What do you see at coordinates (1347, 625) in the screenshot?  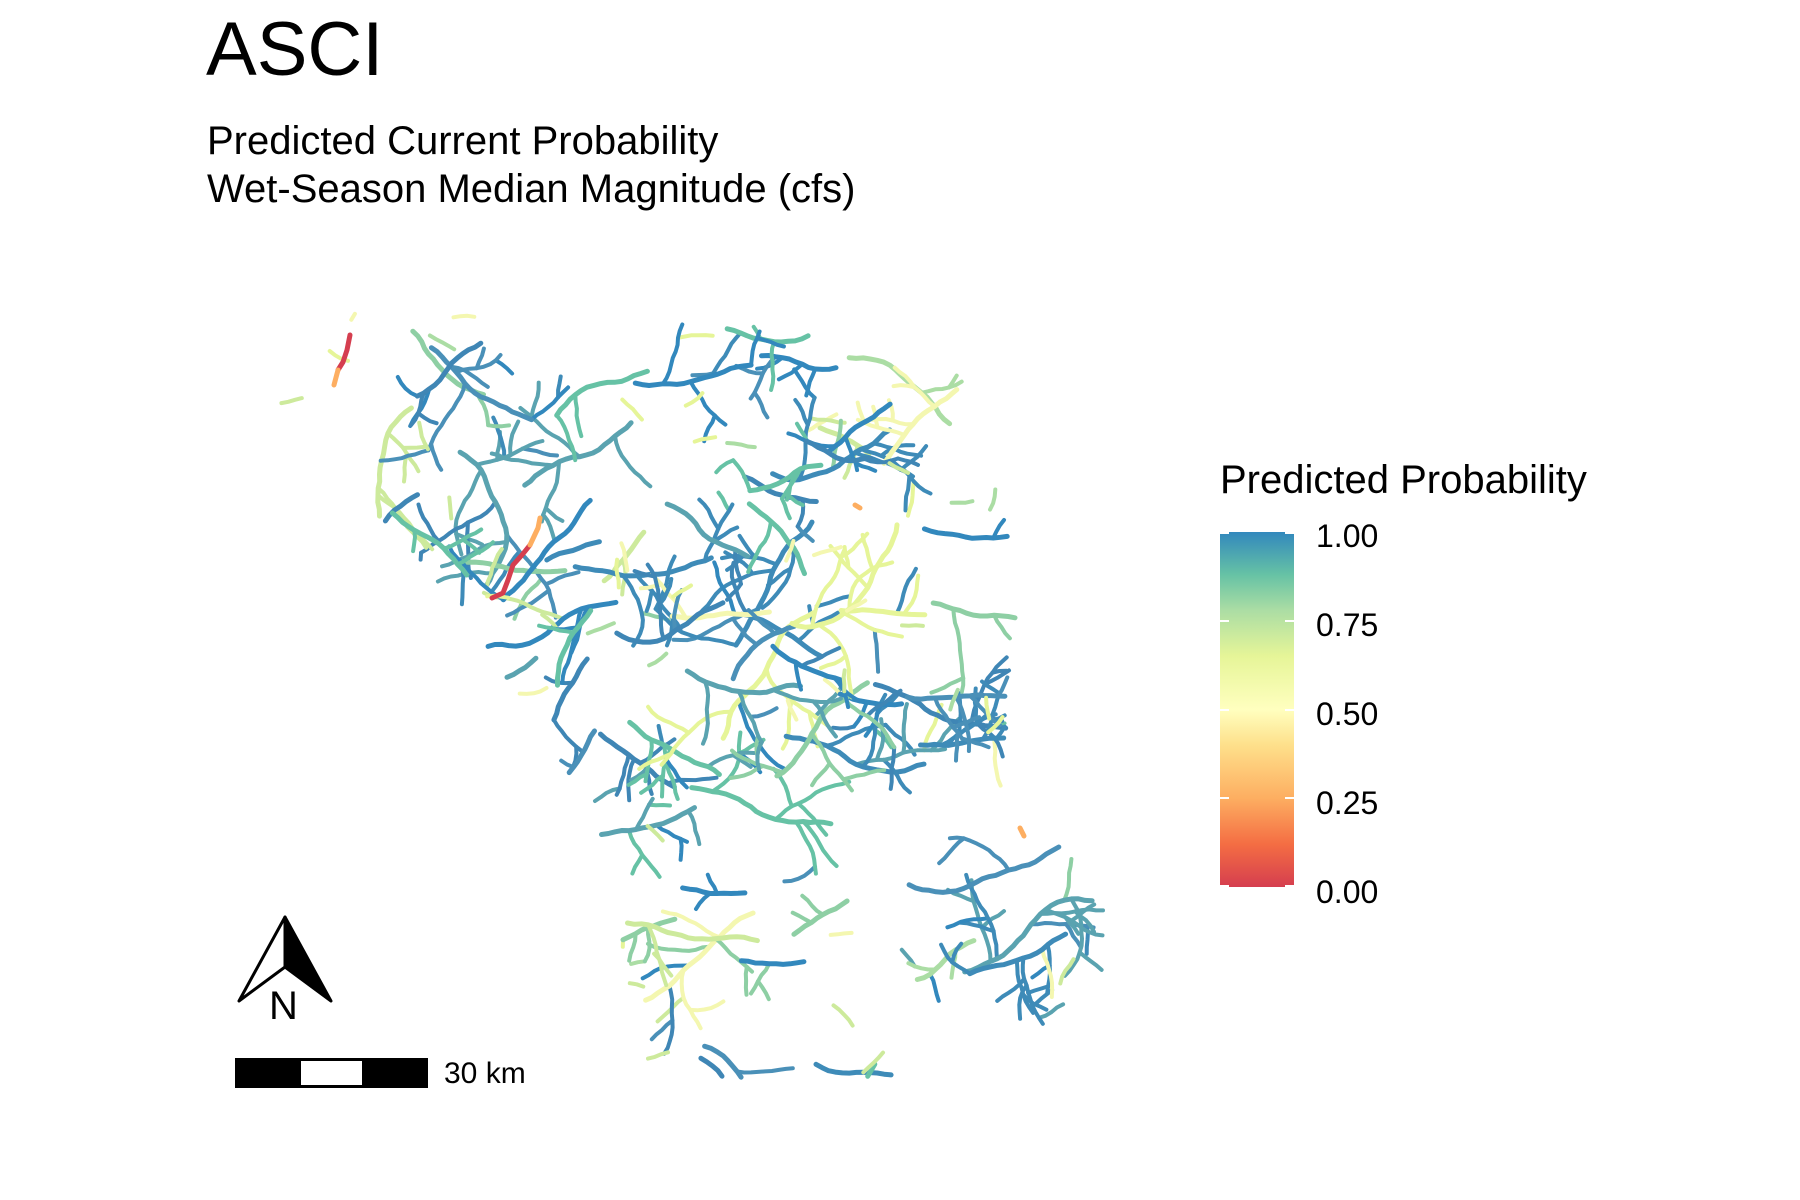 I see `legend-label-075: 0.75` at bounding box center [1347, 625].